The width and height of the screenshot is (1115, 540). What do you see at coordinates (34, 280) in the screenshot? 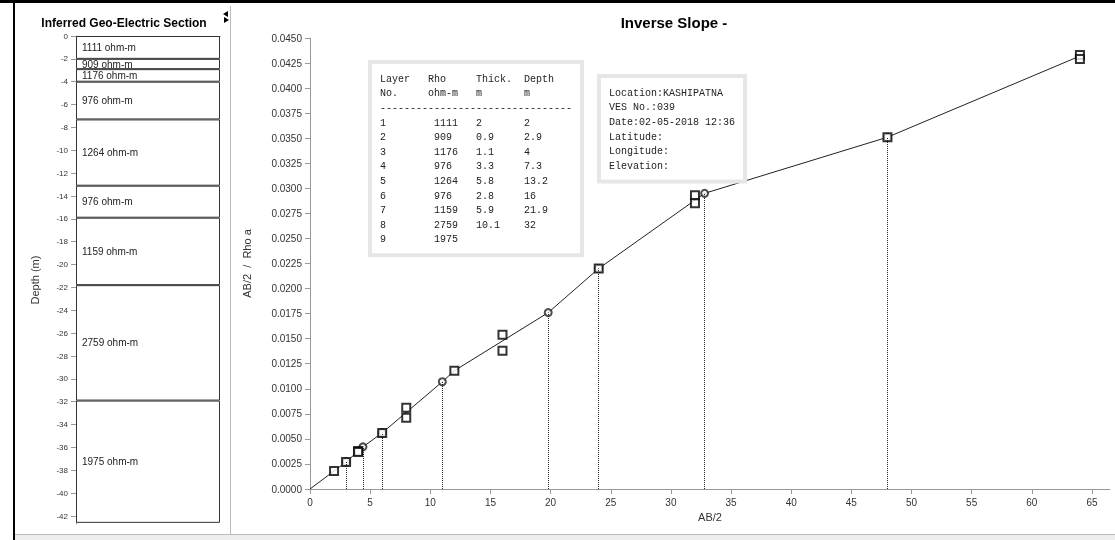
I see `y-axis-title: Depth (m)` at bounding box center [34, 280].